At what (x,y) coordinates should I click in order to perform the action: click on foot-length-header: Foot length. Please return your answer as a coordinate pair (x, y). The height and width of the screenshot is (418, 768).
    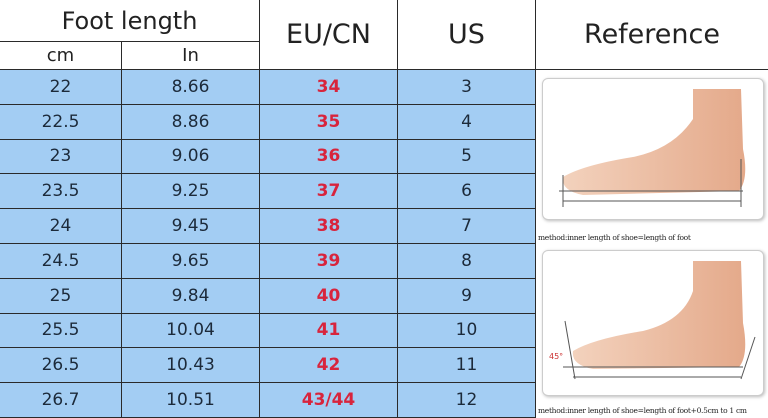
    Looking at the image, I should click on (130, 21).